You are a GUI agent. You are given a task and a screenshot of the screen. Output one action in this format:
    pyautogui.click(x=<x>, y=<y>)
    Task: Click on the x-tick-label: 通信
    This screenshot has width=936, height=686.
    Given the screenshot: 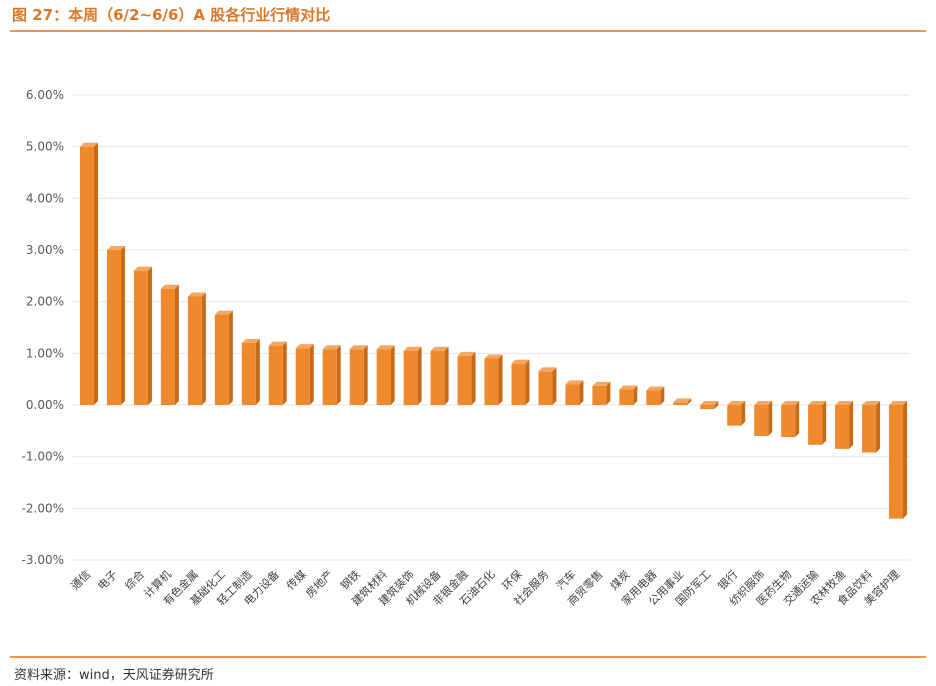 What is the action you would take?
    pyautogui.click(x=80, y=580)
    